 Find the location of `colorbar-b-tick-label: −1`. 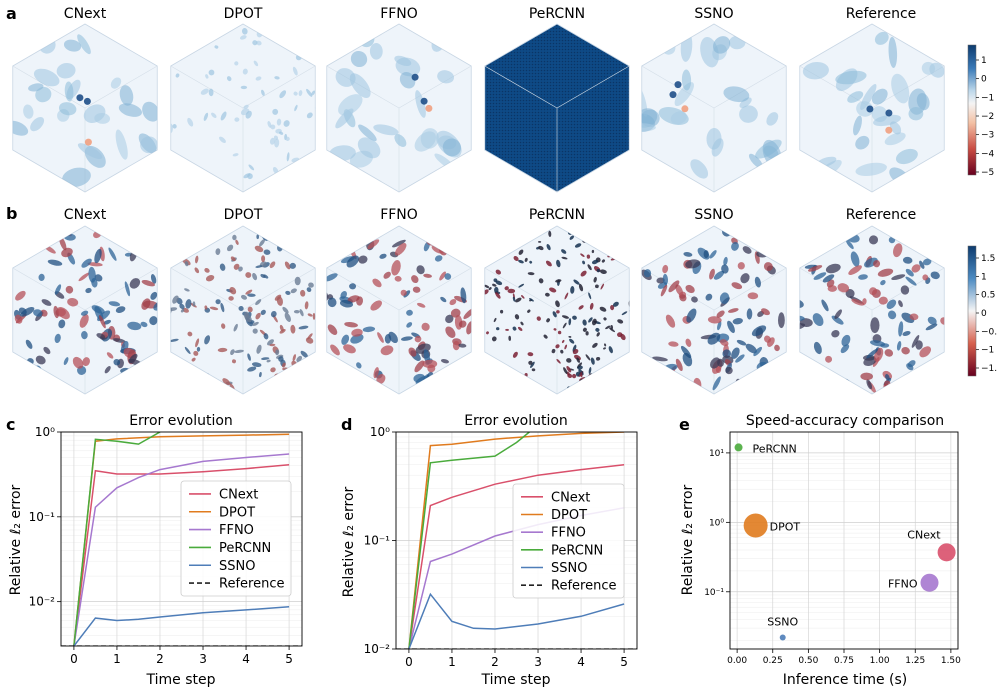

colorbar-b-tick-label: −1 is located at coordinates (987, 351).